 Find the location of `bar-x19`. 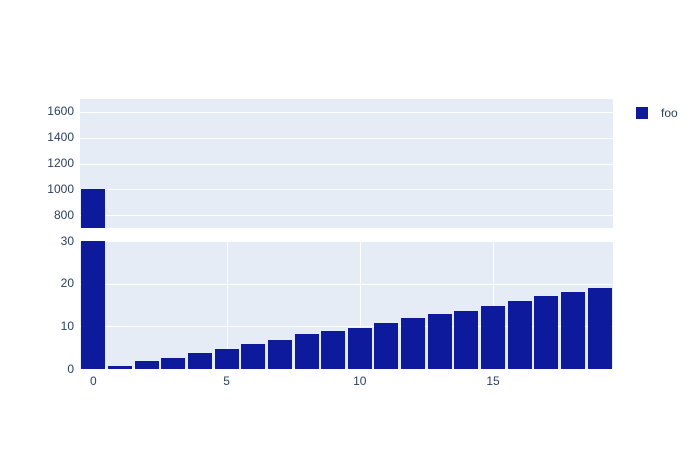

bar-x19 is located at coordinates (599, 328).